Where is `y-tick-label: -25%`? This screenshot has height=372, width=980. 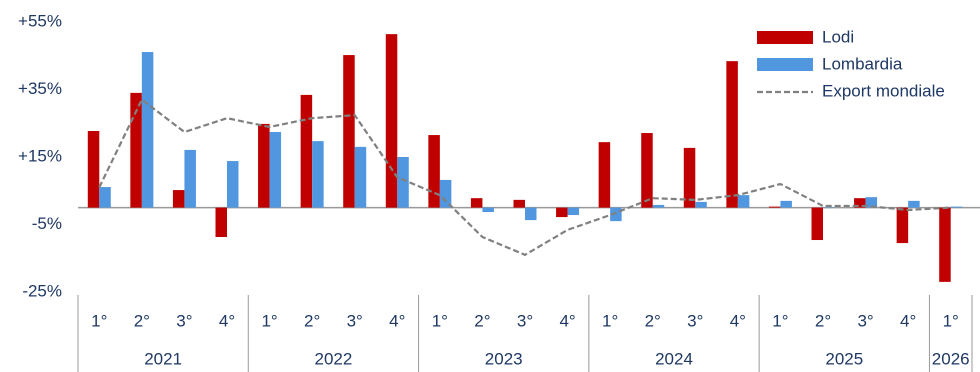 y-tick-label: -25% is located at coordinates (42, 290).